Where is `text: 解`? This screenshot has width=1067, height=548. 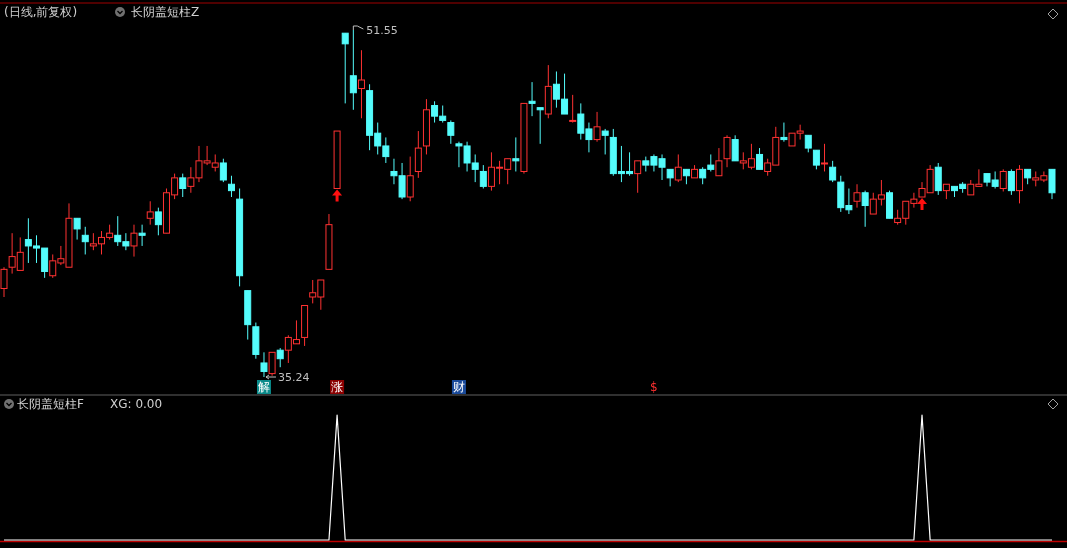
text: 解 is located at coordinates (263, 387).